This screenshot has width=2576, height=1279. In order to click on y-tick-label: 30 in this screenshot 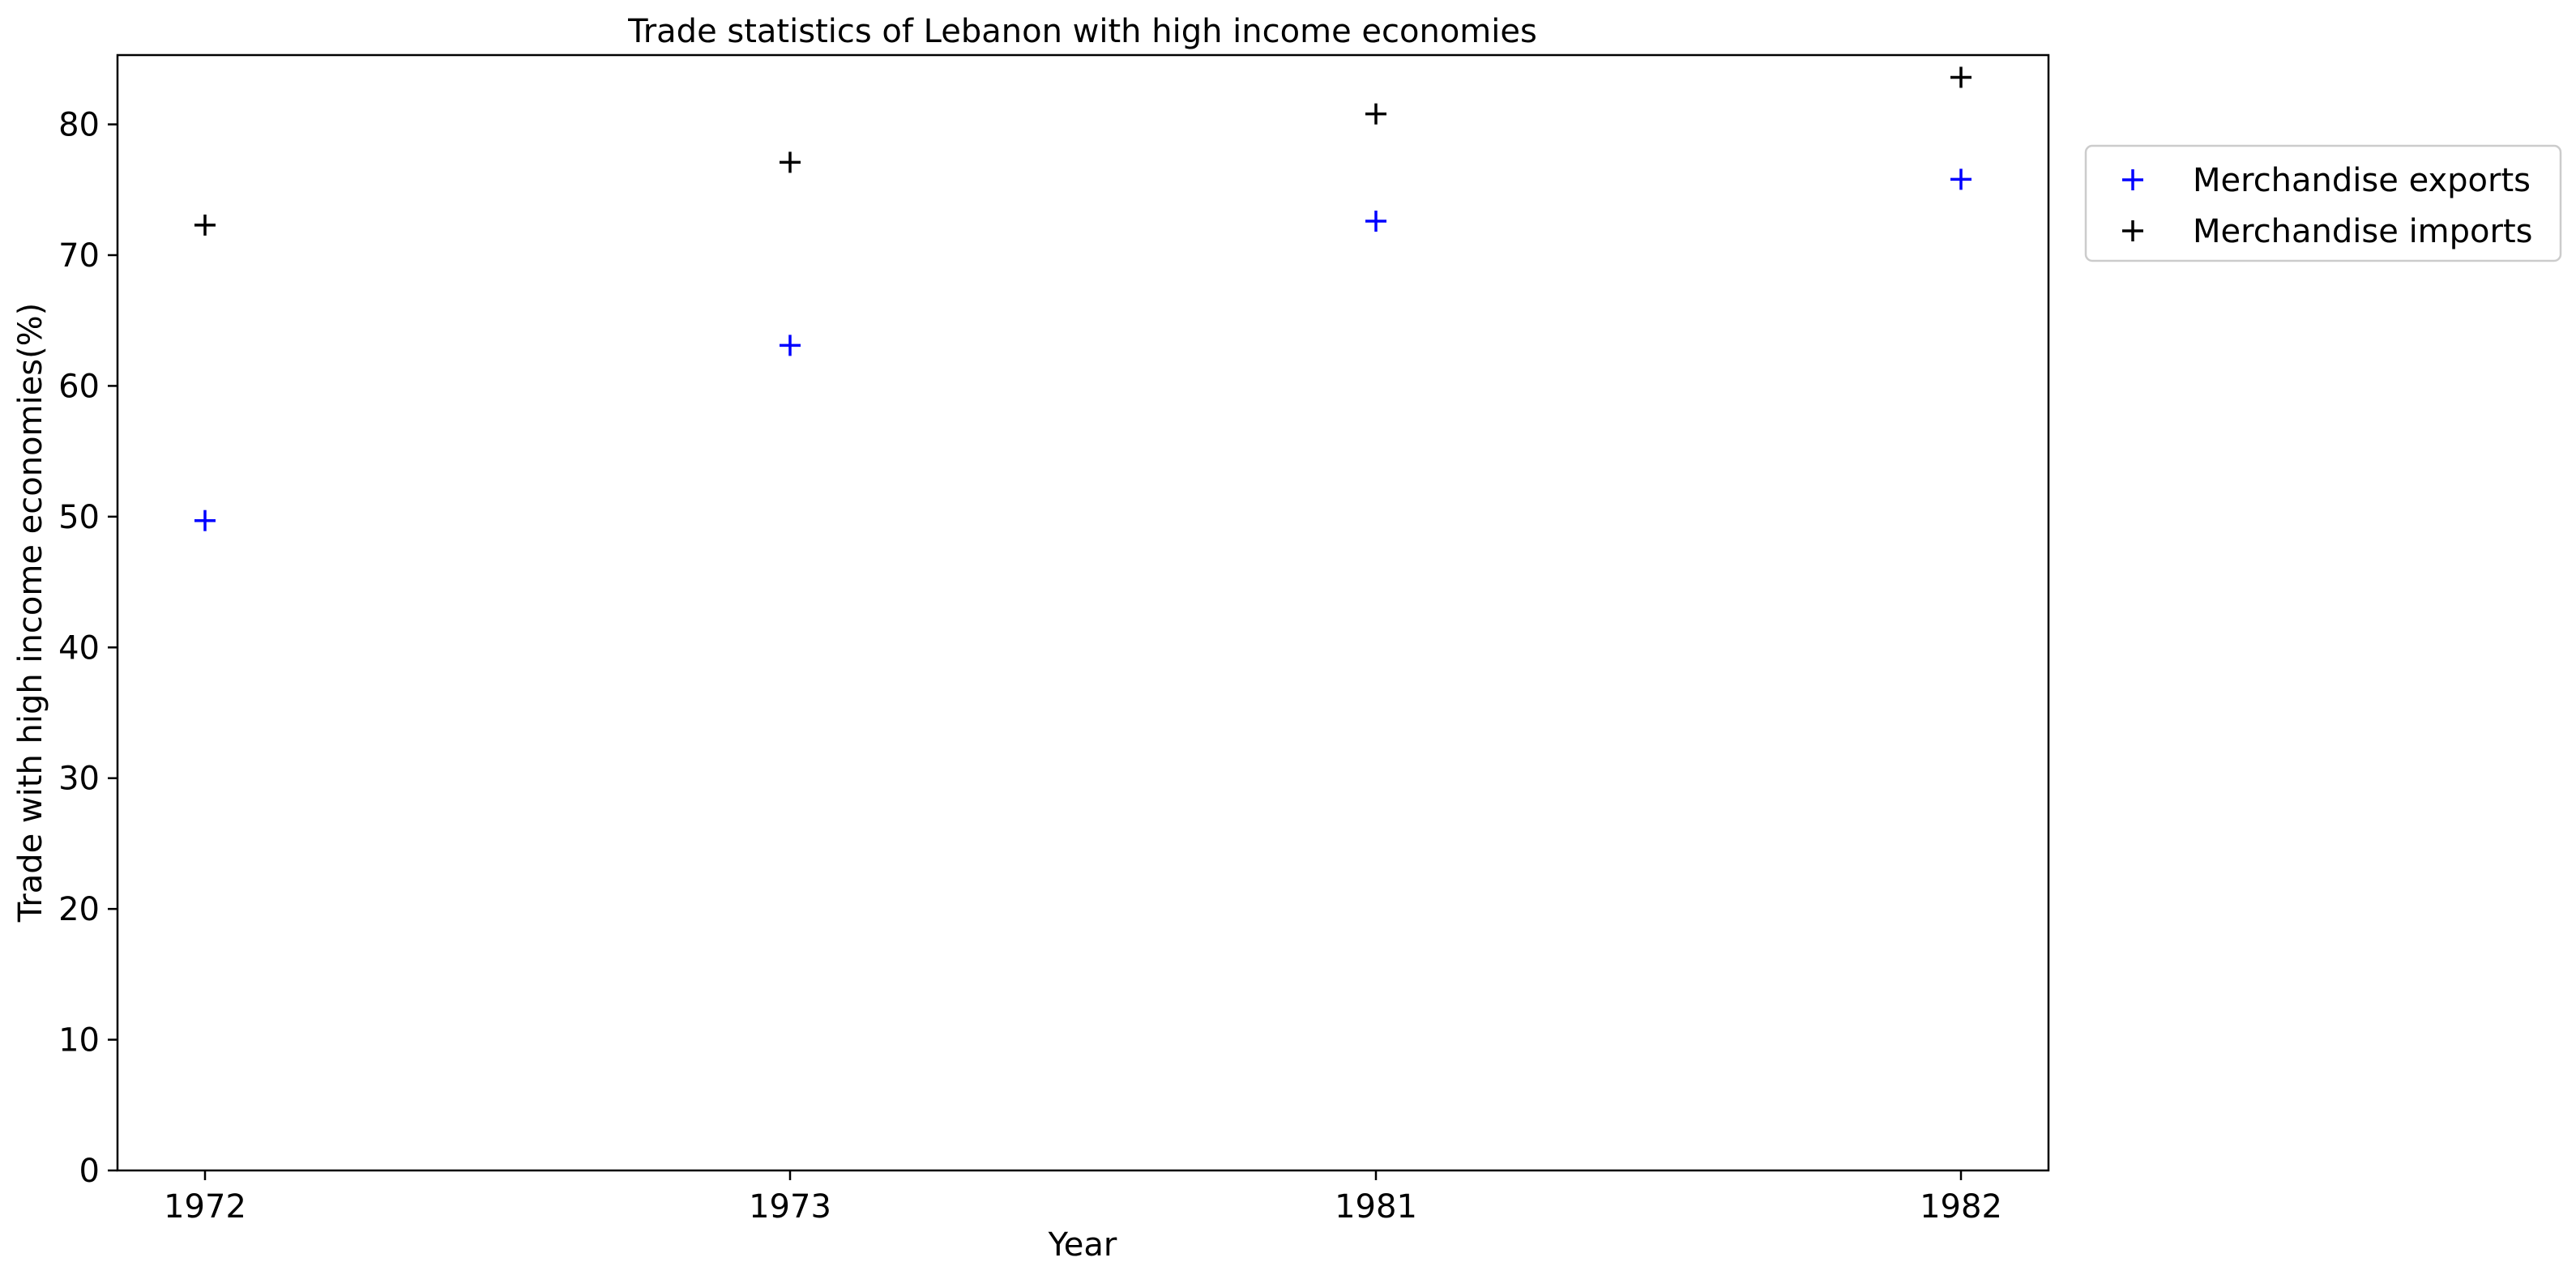, I will do `click(79, 779)`.